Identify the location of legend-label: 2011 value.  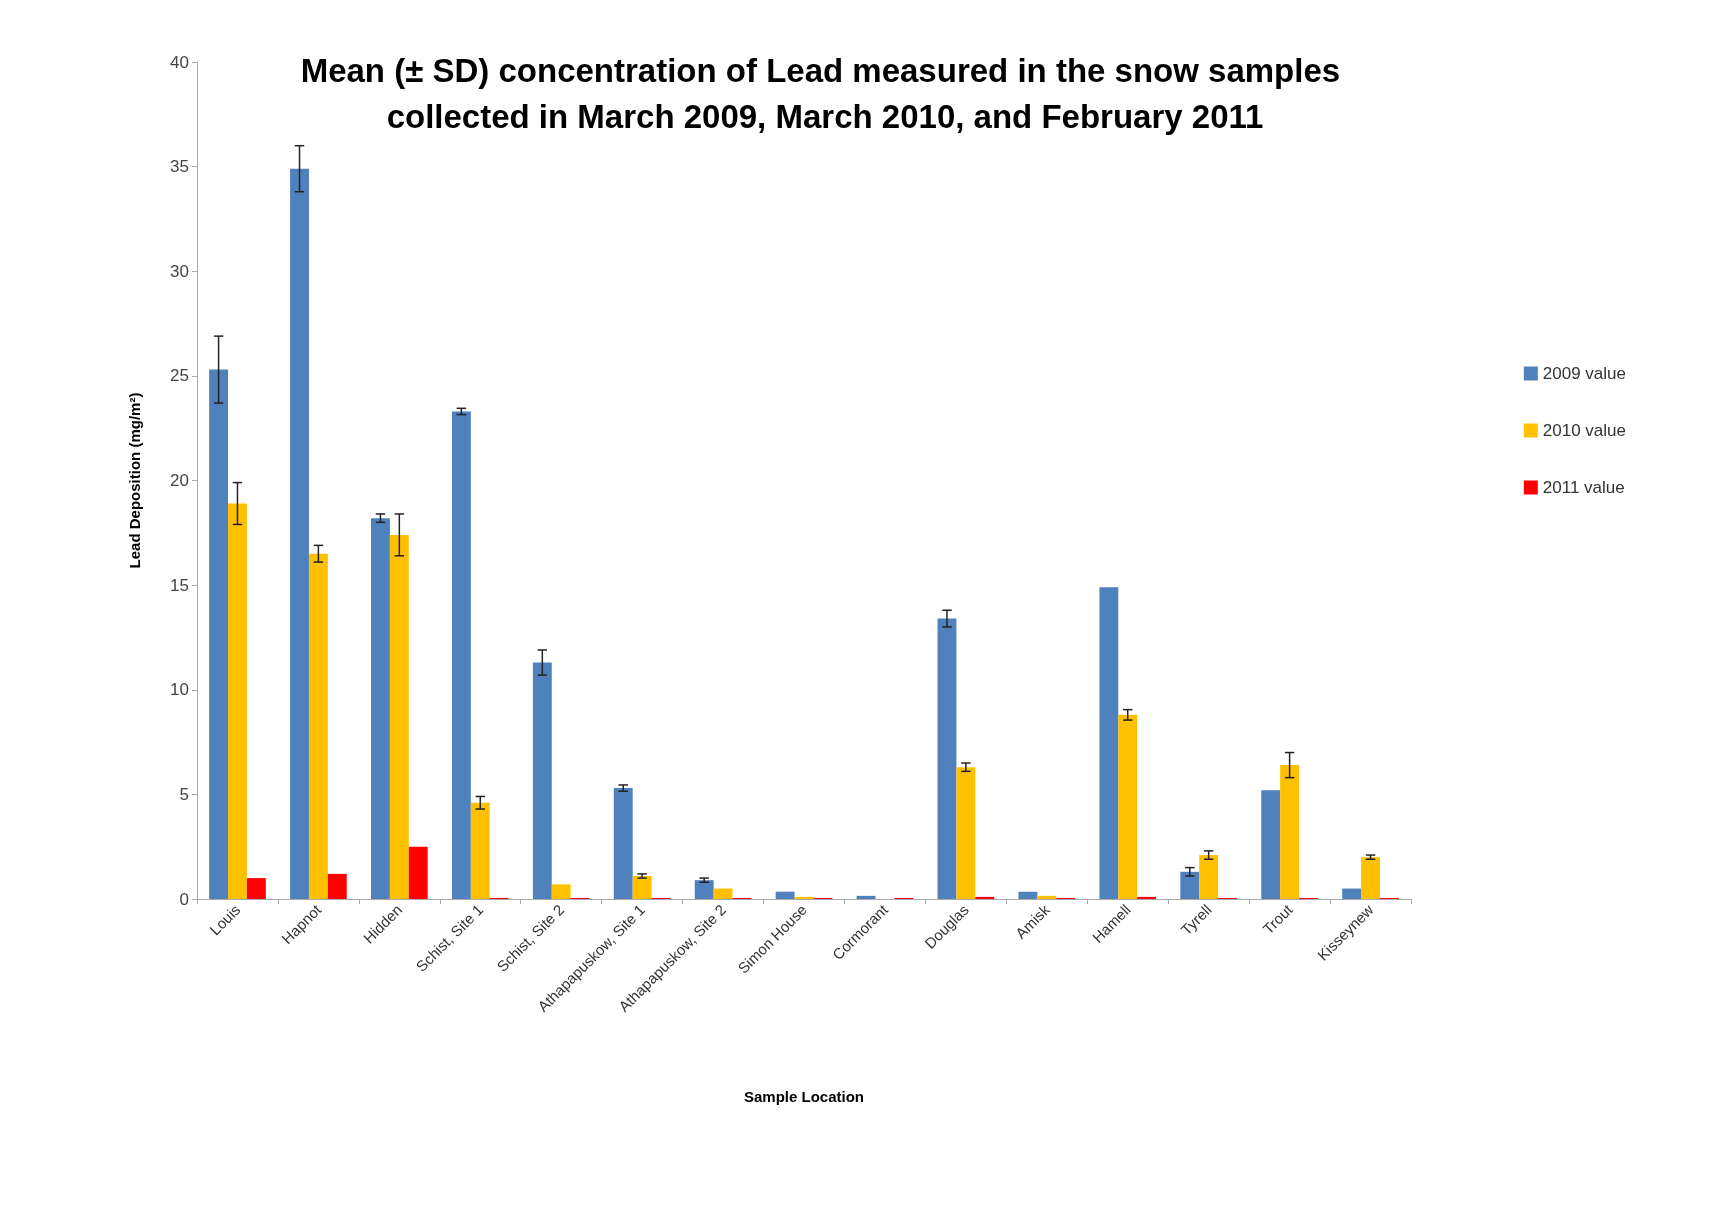
(1583, 487).